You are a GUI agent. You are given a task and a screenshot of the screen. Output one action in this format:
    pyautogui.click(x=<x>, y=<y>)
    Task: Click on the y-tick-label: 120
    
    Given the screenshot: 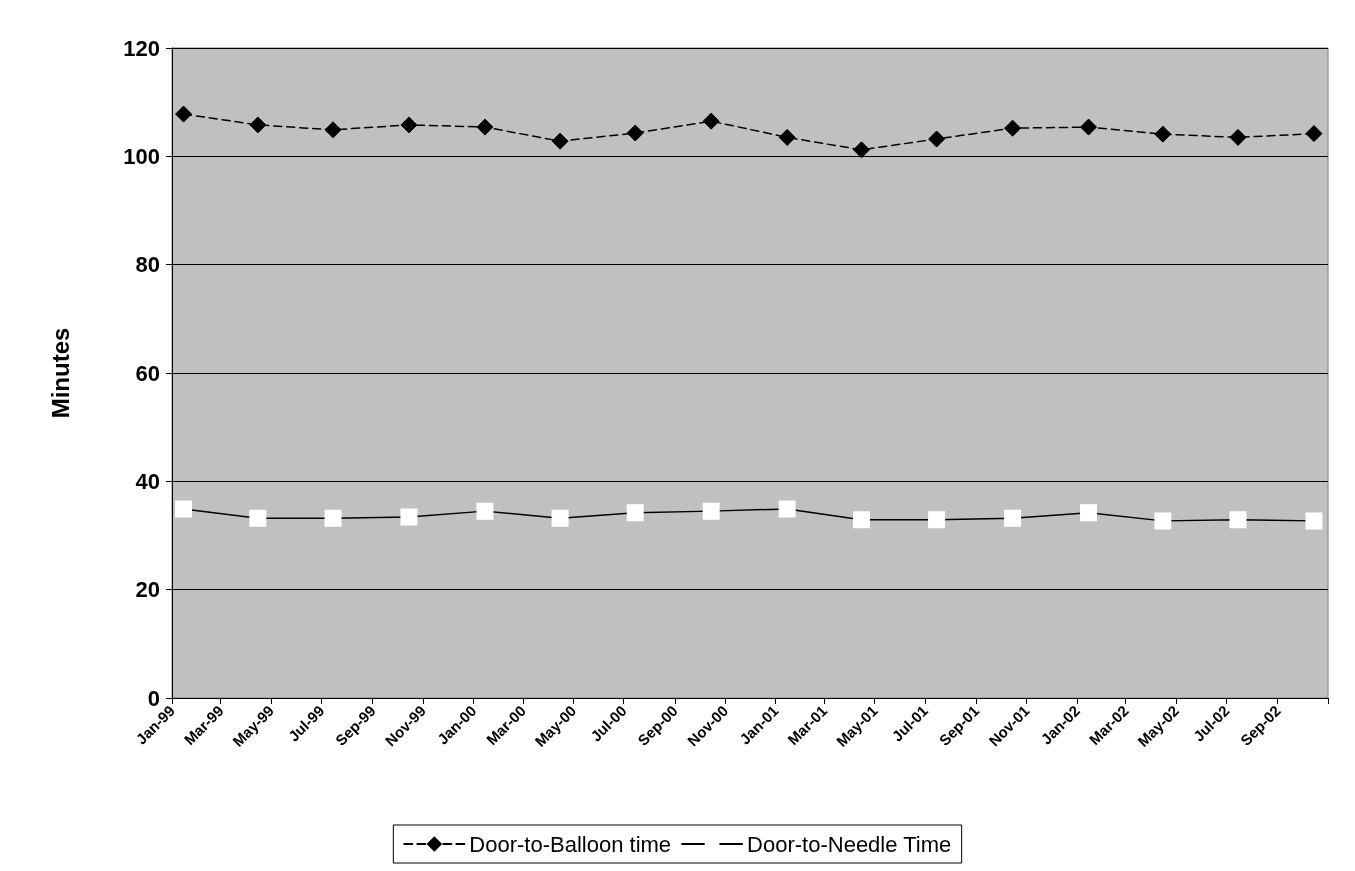 What is the action you would take?
    pyautogui.click(x=141, y=48)
    